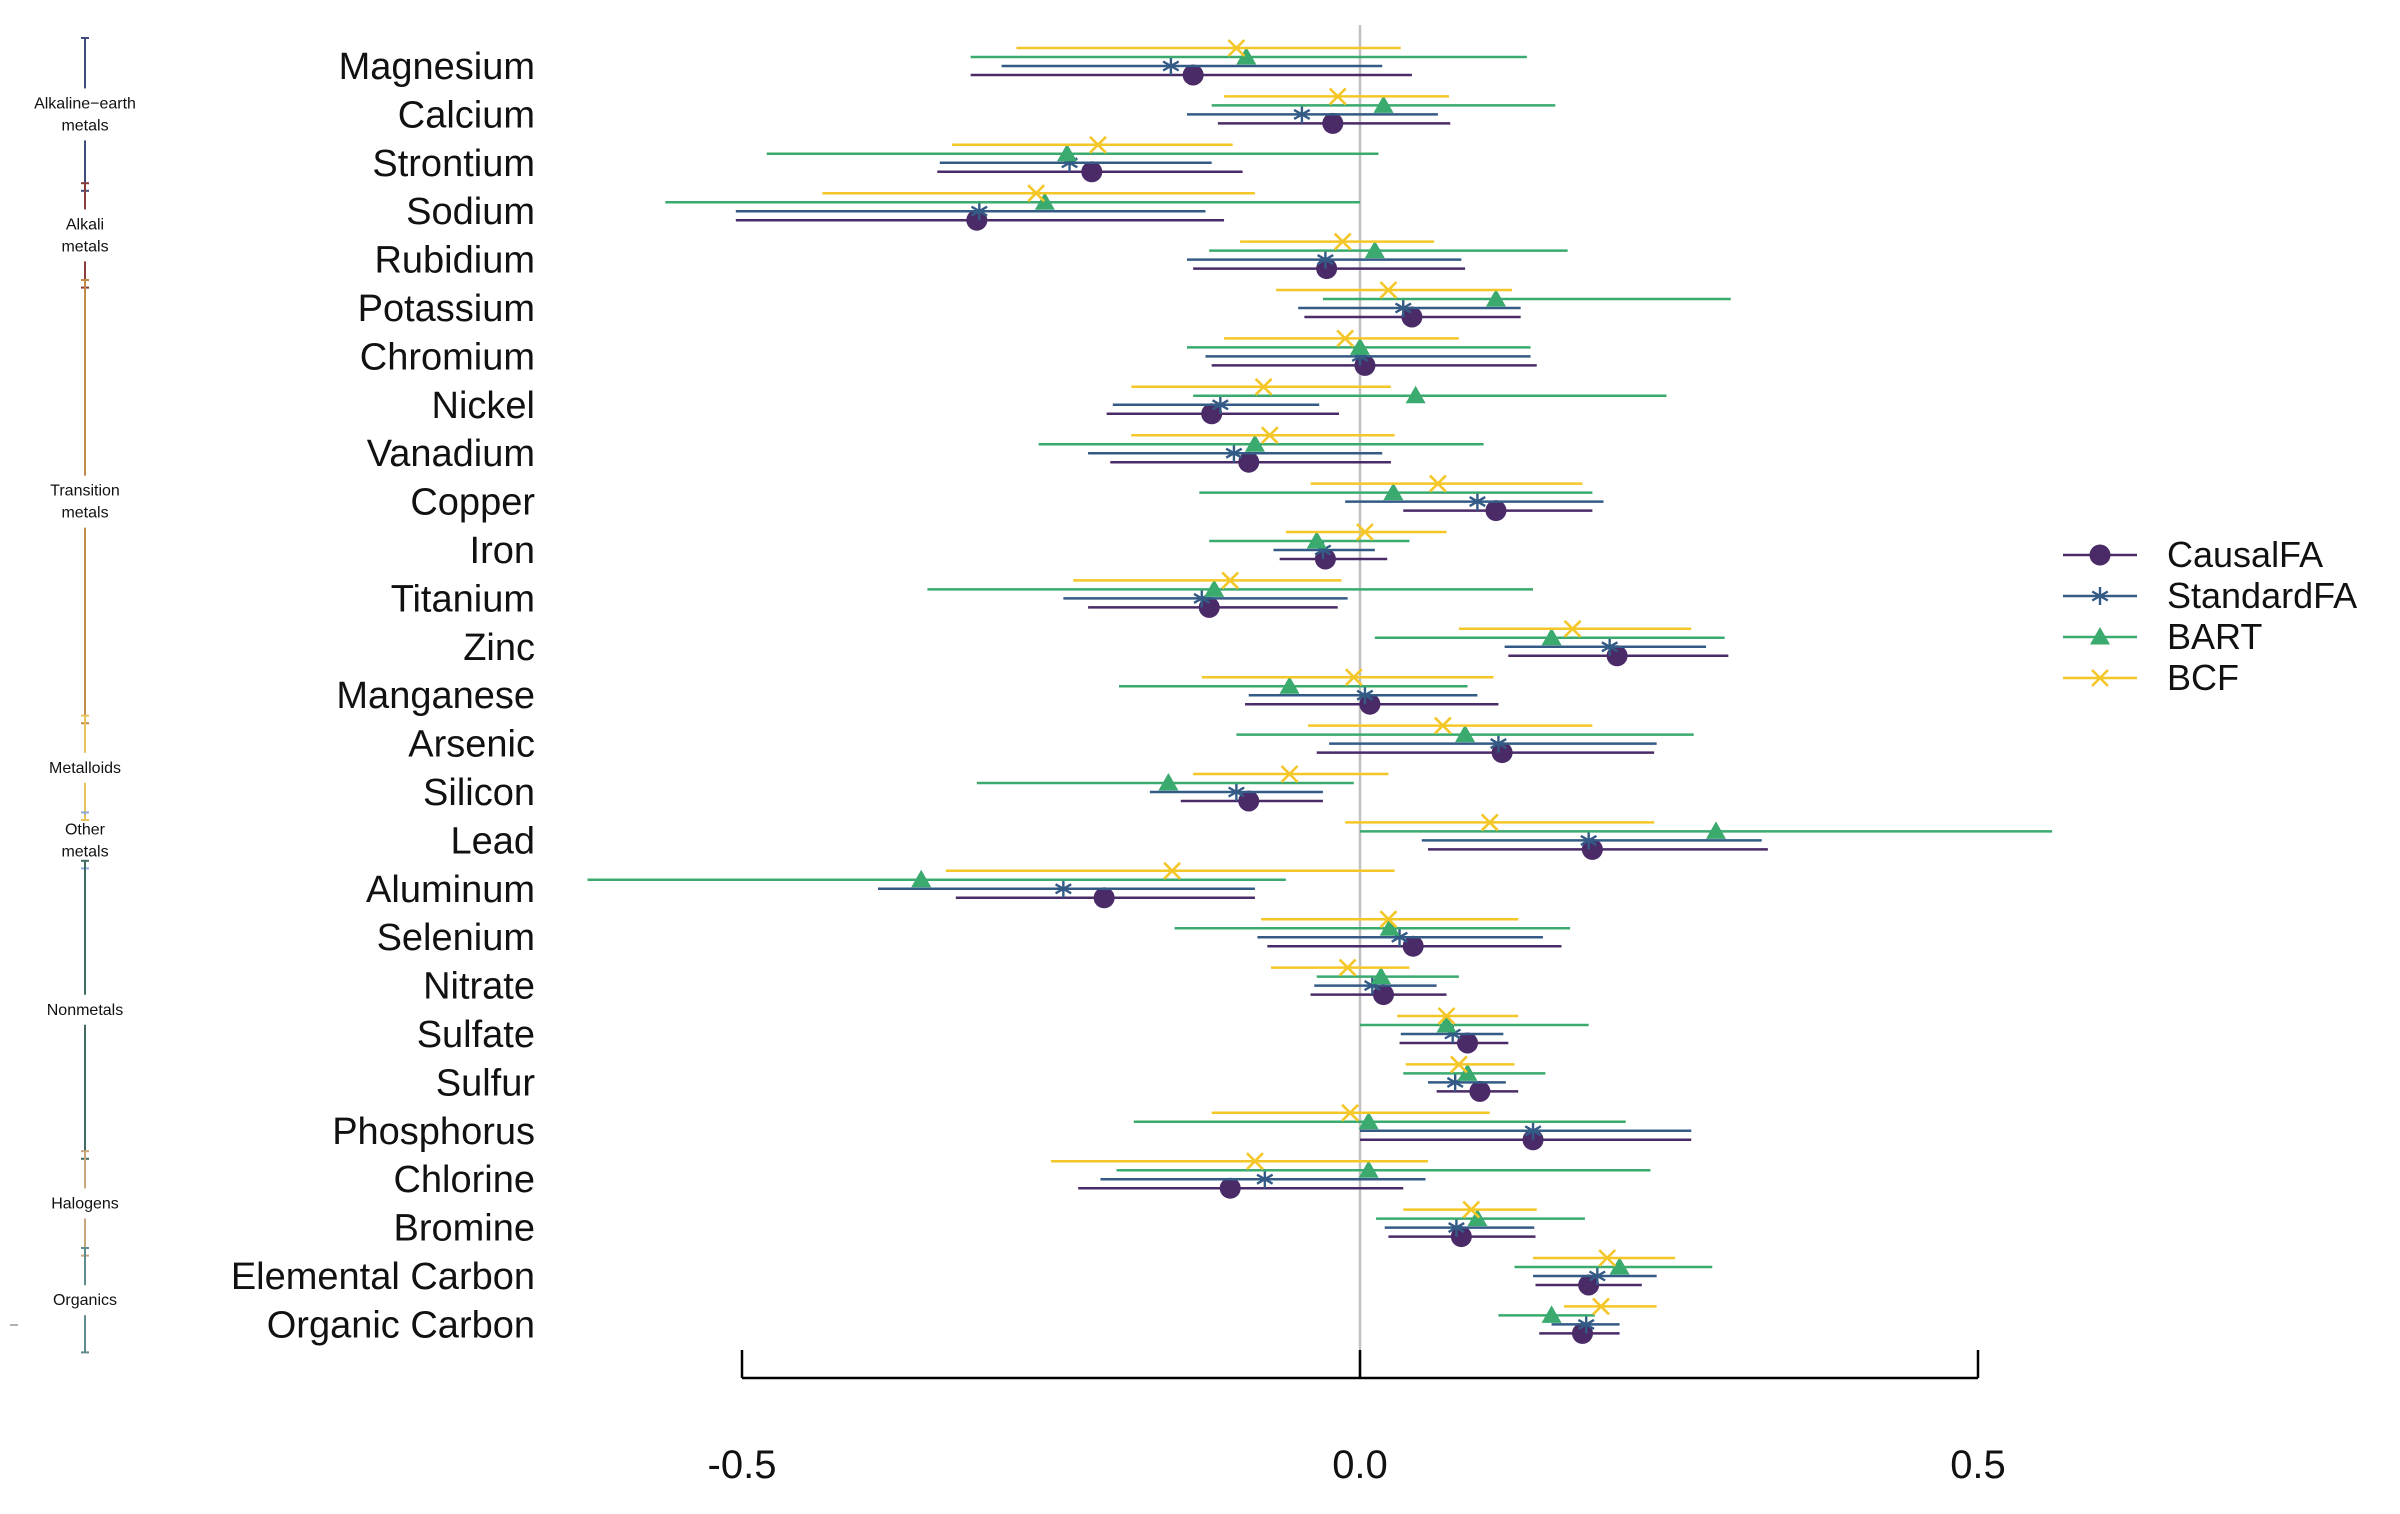  I want to click on component-label-sodium: Sodium, so click(470, 212).